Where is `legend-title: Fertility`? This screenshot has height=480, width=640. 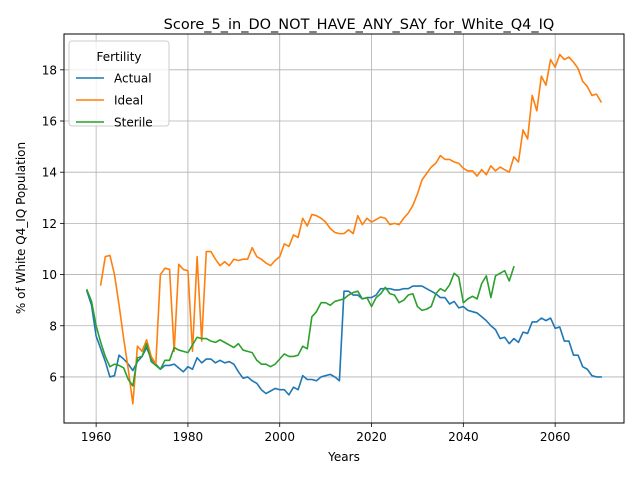
legend-title: Fertility is located at coordinates (118, 57).